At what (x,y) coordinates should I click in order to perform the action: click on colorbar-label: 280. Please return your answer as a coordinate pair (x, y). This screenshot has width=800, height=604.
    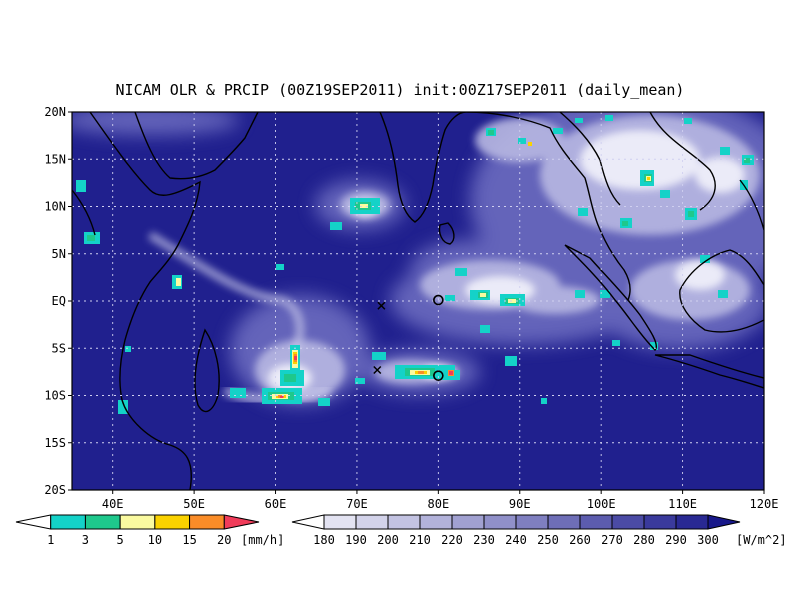
    Looking at the image, I should click on (644, 540).